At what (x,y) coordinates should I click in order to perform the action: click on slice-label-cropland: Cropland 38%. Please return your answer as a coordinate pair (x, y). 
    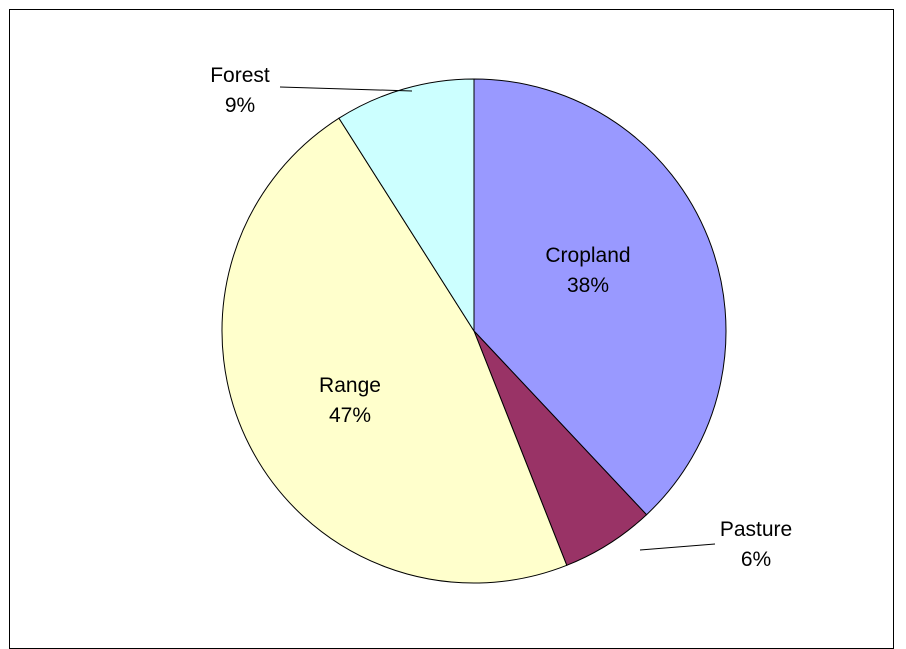
    Looking at the image, I should click on (587, 270).